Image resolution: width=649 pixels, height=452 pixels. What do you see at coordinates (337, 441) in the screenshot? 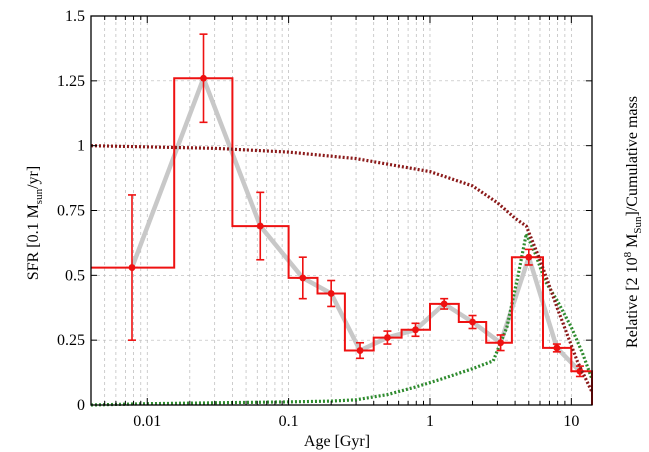
I see `x-axis-label: Age [Gyr]` at bounding box center [337, 441].